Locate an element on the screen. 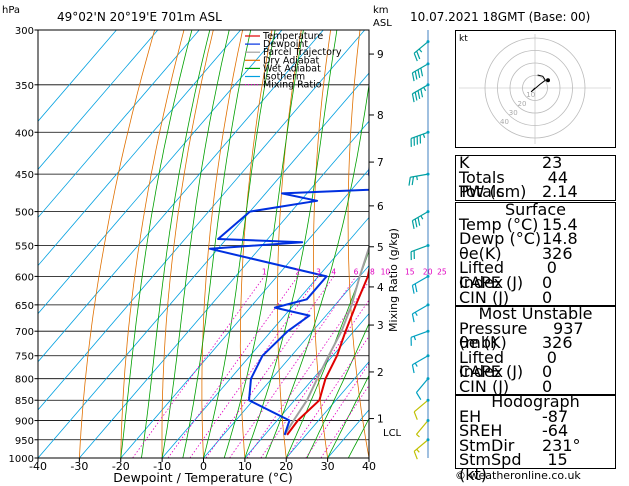 The height and width of the screenshot is (486, 629). pressure-tick-label: 900 is located at coordinates (24, 422).